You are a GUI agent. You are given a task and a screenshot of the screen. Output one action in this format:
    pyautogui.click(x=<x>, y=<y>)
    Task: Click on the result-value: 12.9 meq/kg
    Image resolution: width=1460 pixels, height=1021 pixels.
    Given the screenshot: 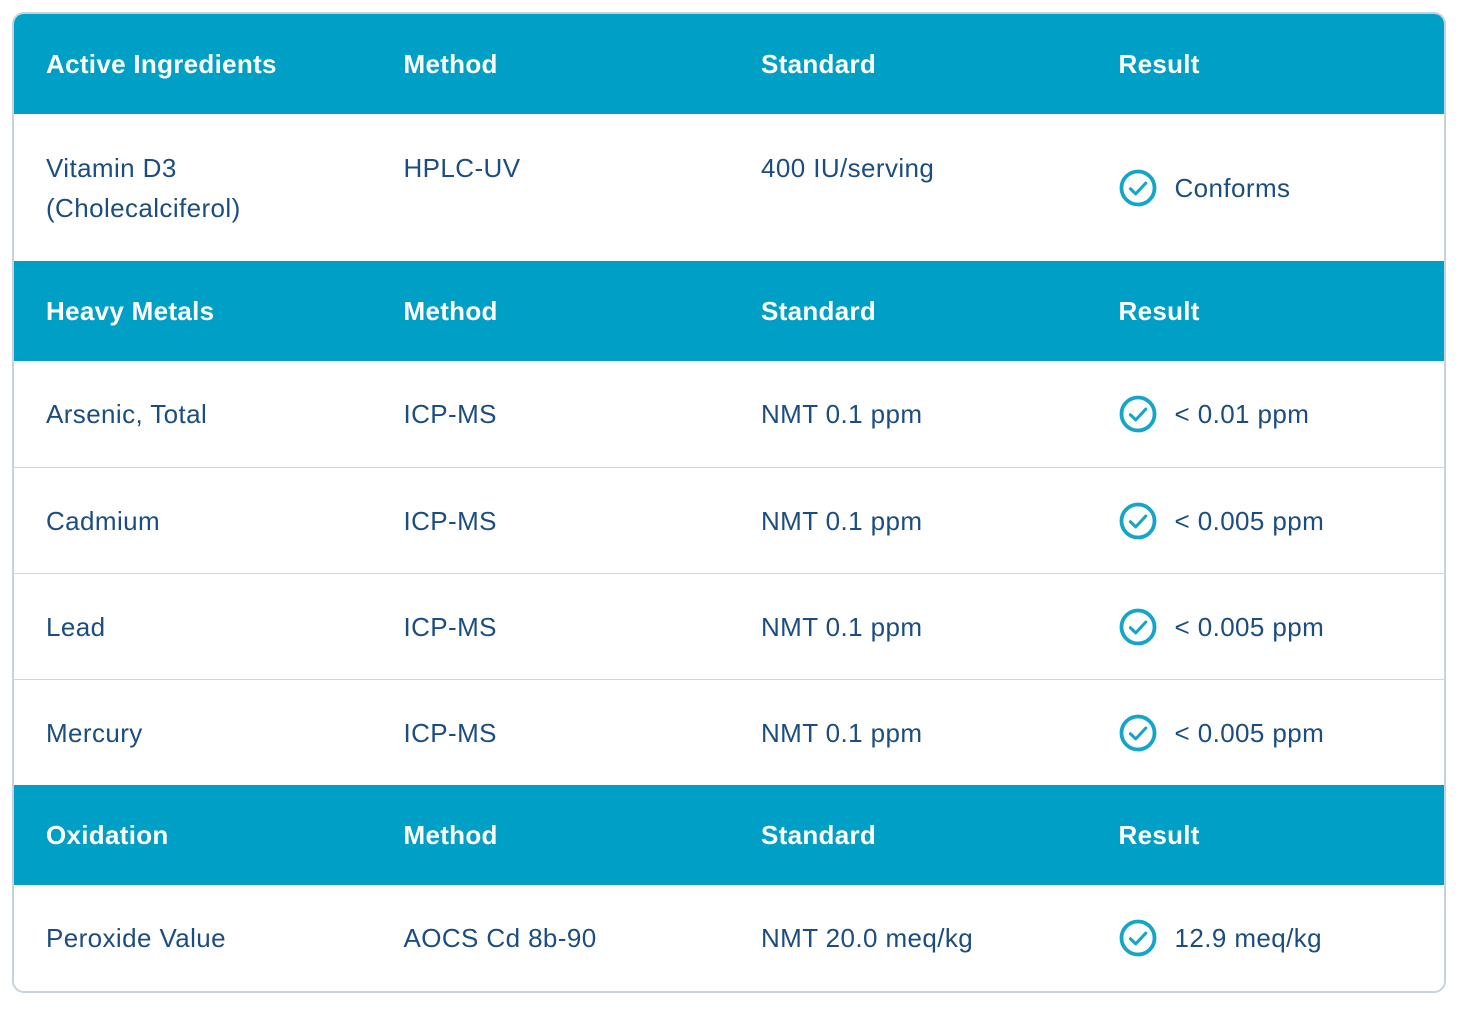 What is the action you would take?
    pyautogui.click(x=1266, y=938)
    